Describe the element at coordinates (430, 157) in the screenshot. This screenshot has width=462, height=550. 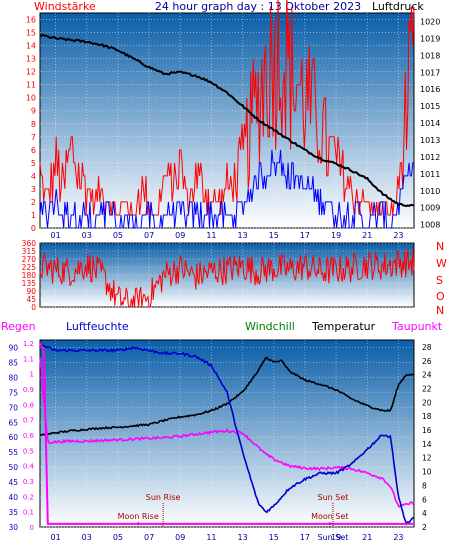
I see `pressure-tick-label: 1012` at that location.